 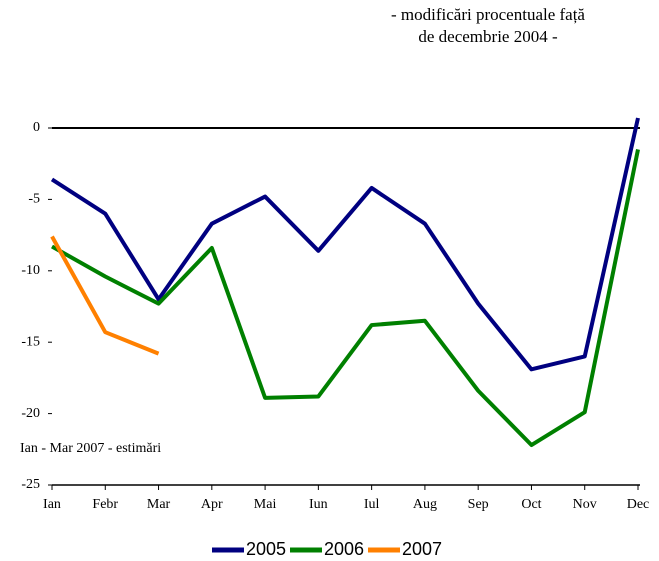 I want to click on legend-label: 2006, so click(x=344, y=549).